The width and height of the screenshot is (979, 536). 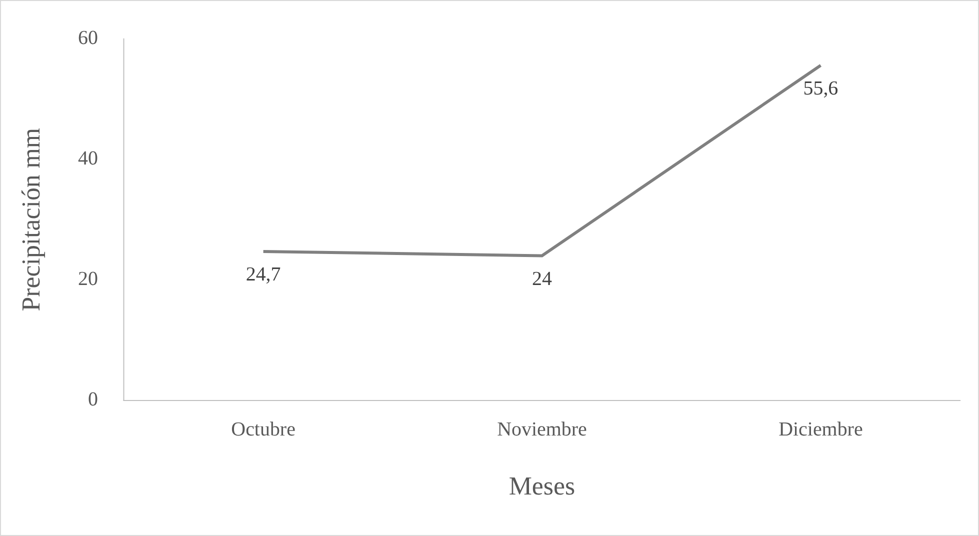 What do you see at coordinates (88, 38) in the screenshot?
I see `y-tick-label: 60` at bounding box center [88, 38].